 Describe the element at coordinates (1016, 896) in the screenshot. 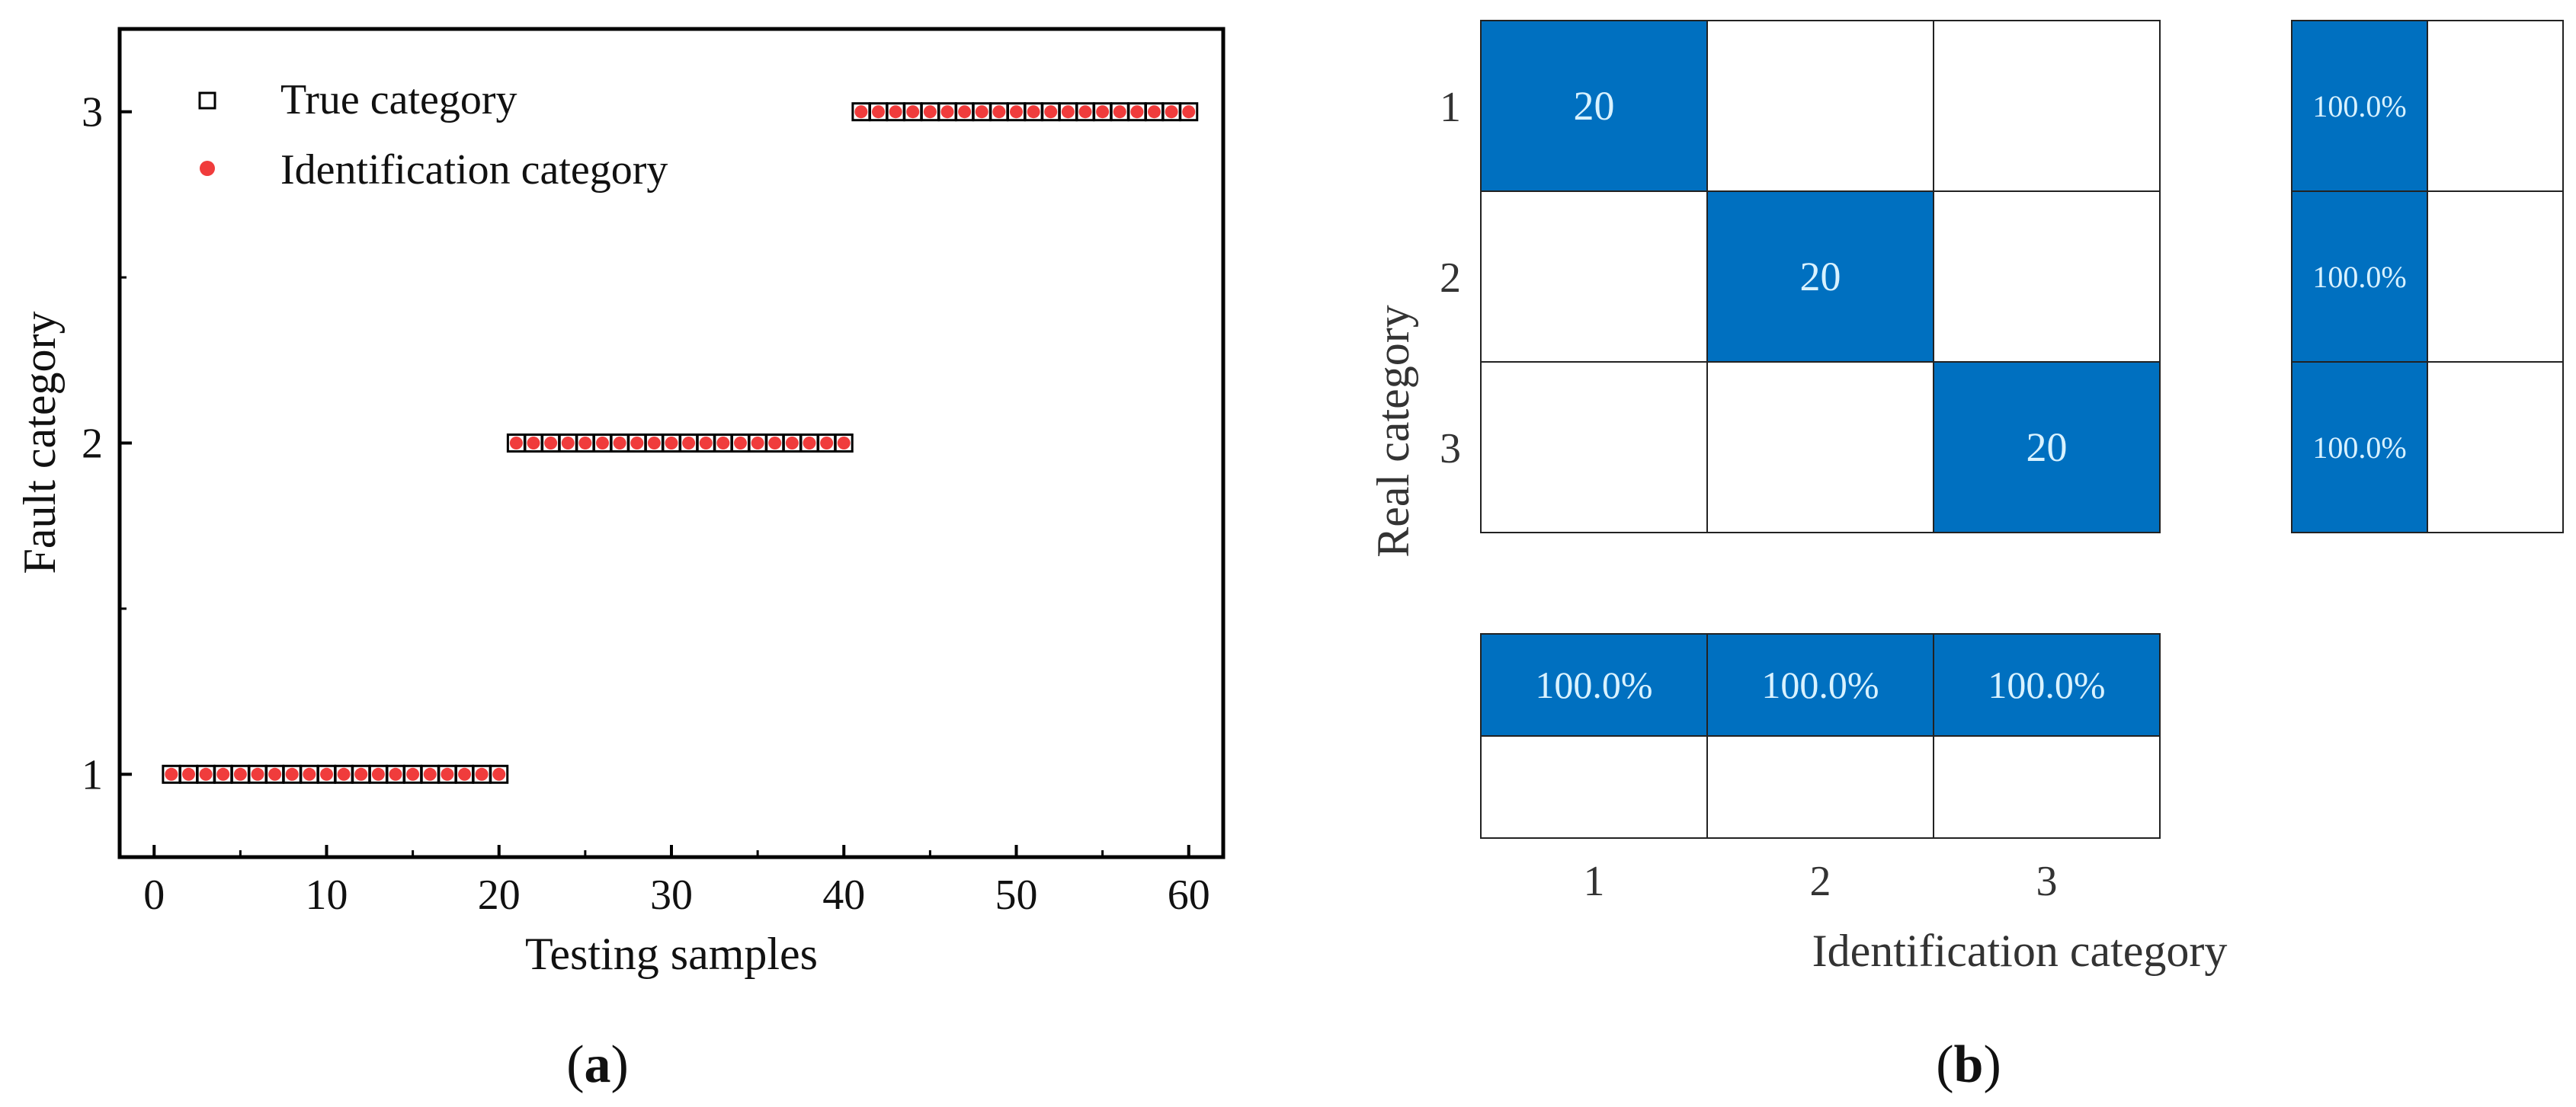

I see `x-tick-label: 50` at that location.